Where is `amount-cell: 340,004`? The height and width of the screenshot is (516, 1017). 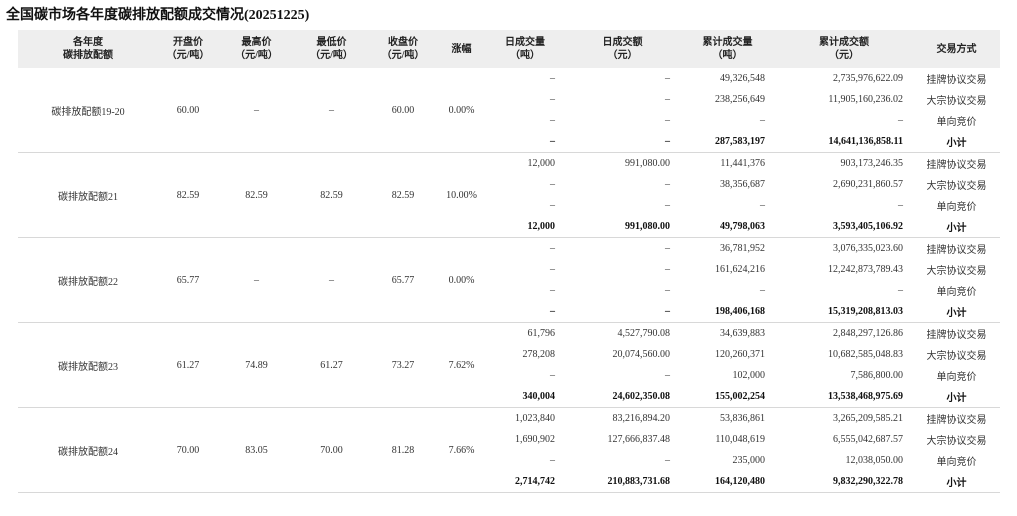 amount-cell: 340,004 is located at coordinates (525, 397).